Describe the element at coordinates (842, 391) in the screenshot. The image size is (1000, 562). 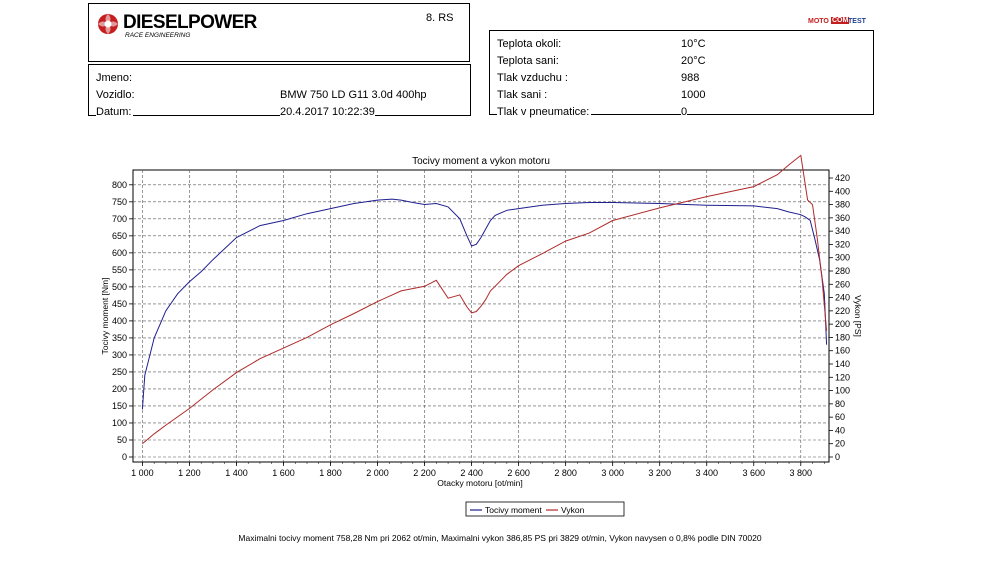
I see `y2-tick-label: 100` at that location.